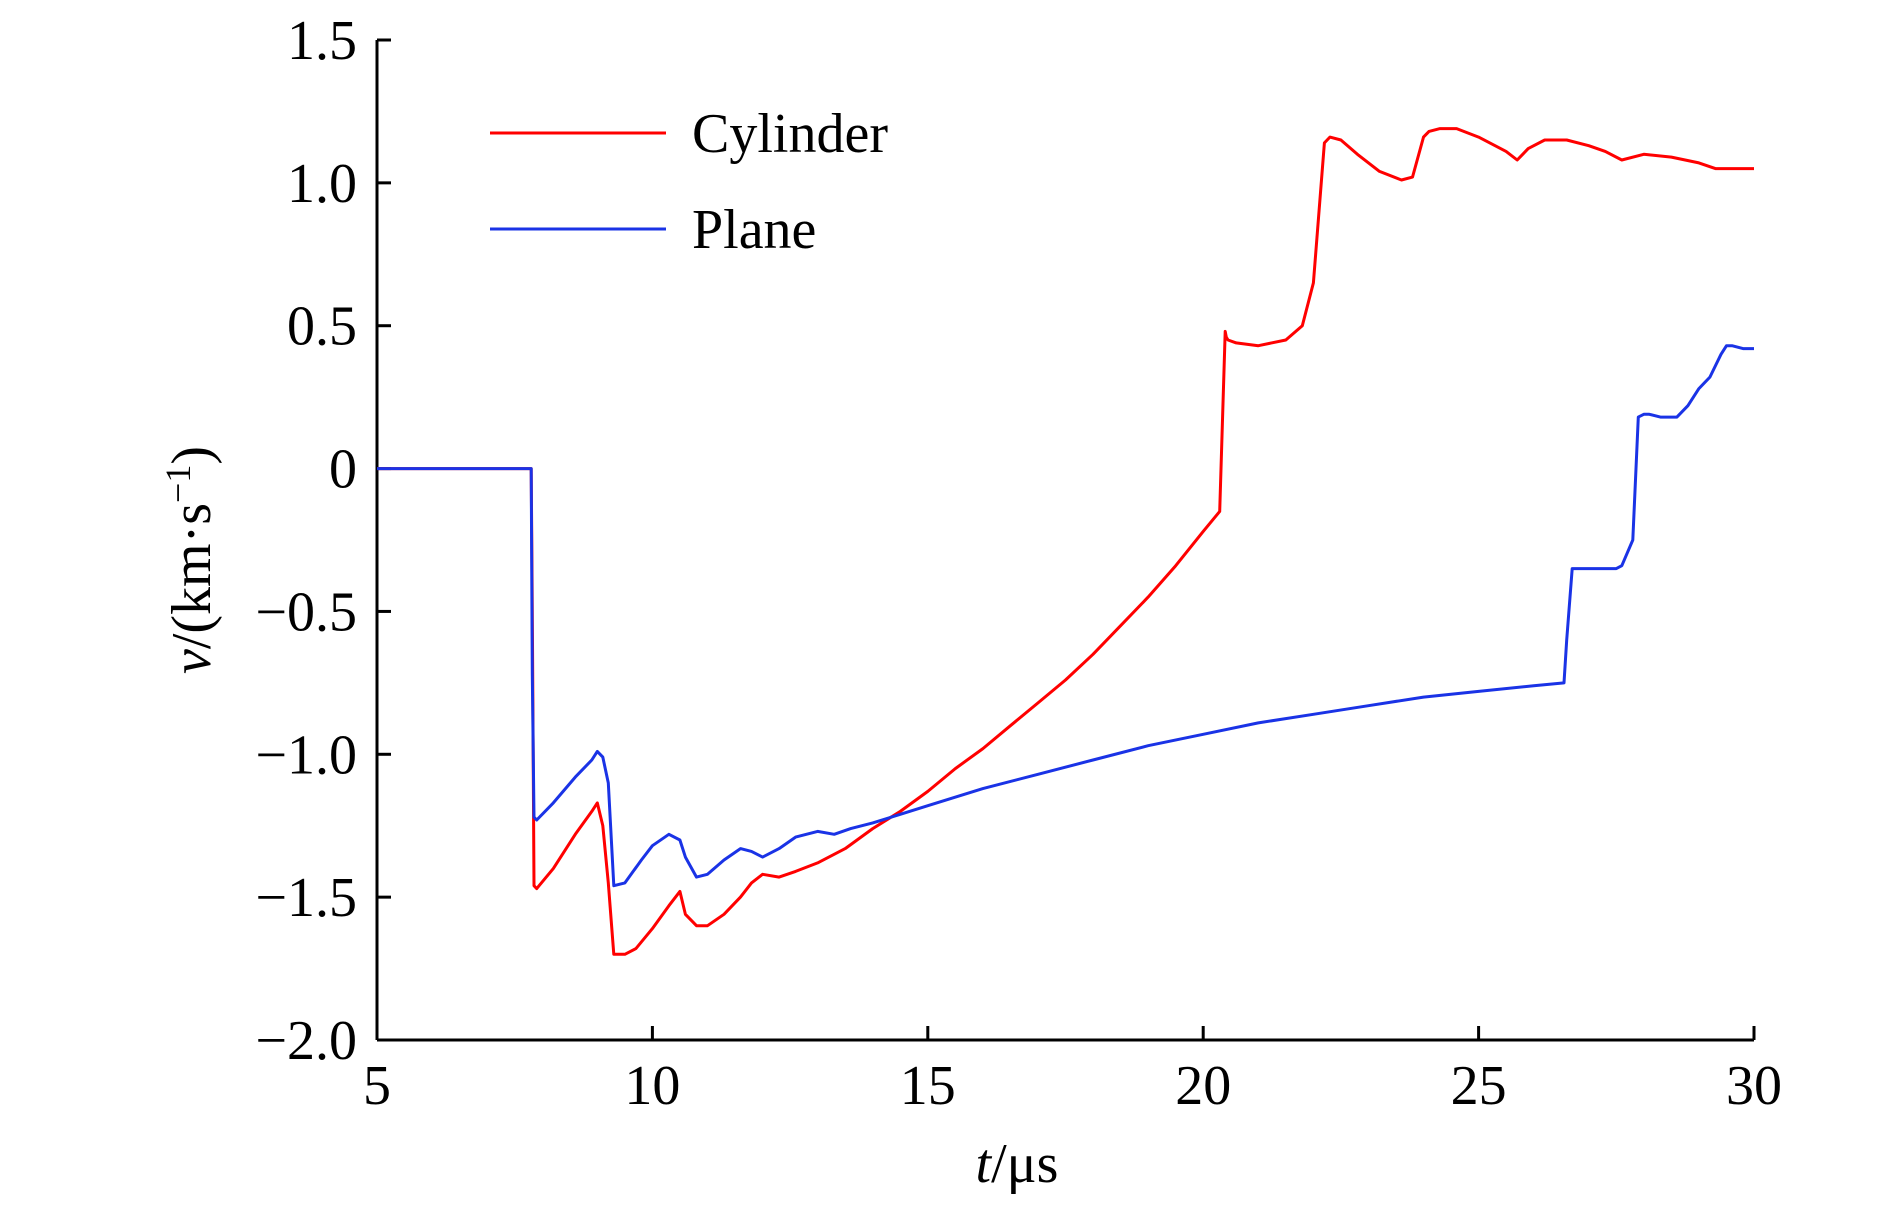 This screenshot has height=1205, width=1890. I want to click on legend-label-cylinder: Cylinder, so click(790, 134).